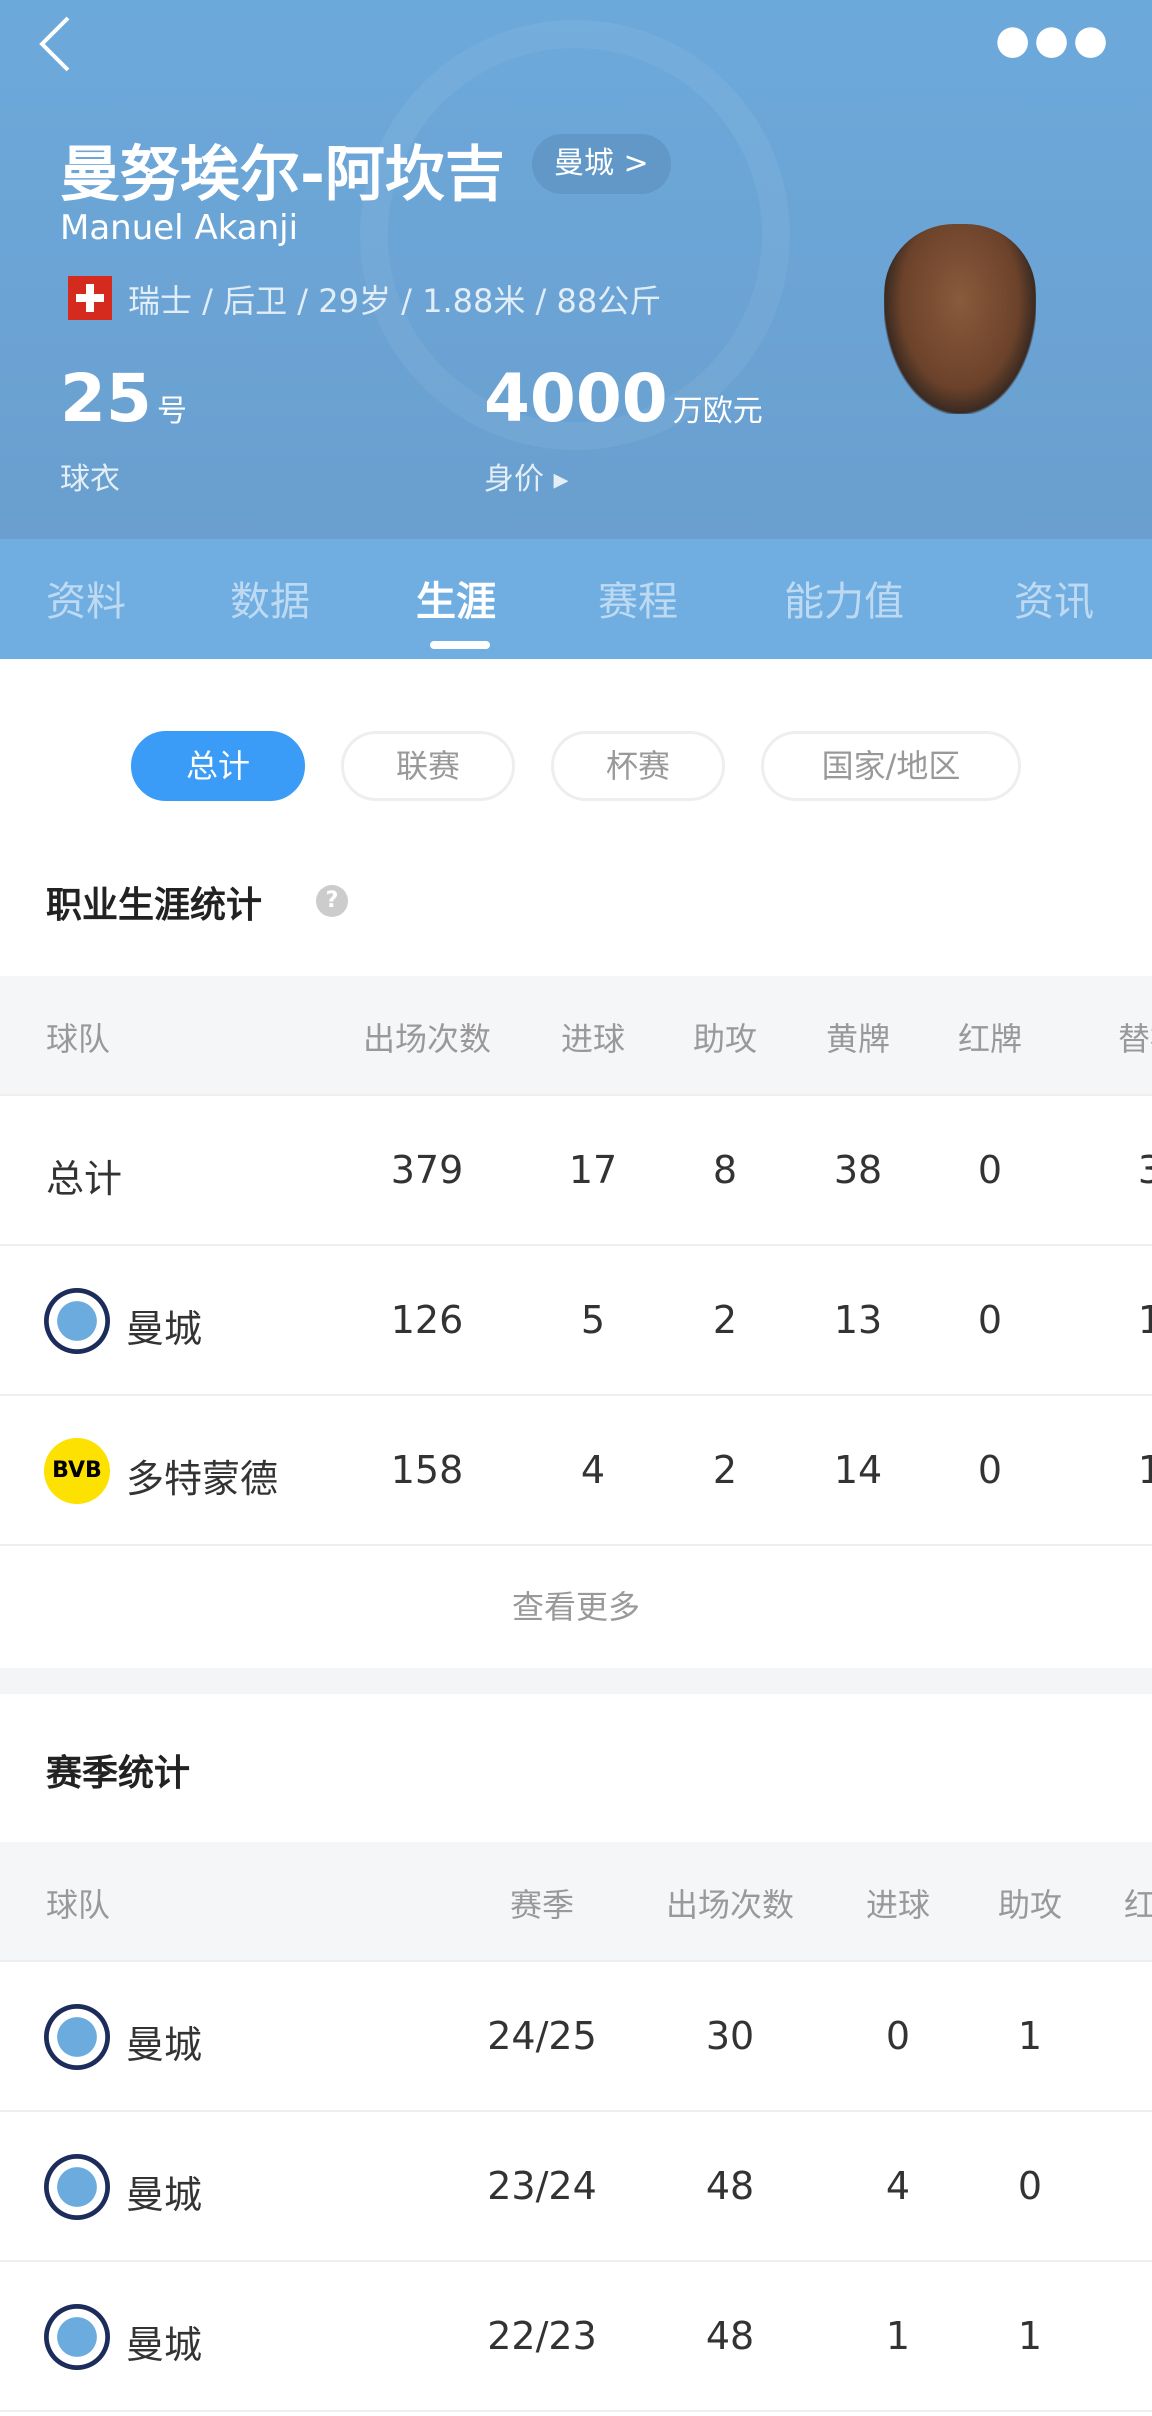 Image resolution: width=1152 pixels, height=2416 pixels. Describe the element at coordinates (77, 1471) in the screenshot. I see `bvb-logo: BVB` at that location.